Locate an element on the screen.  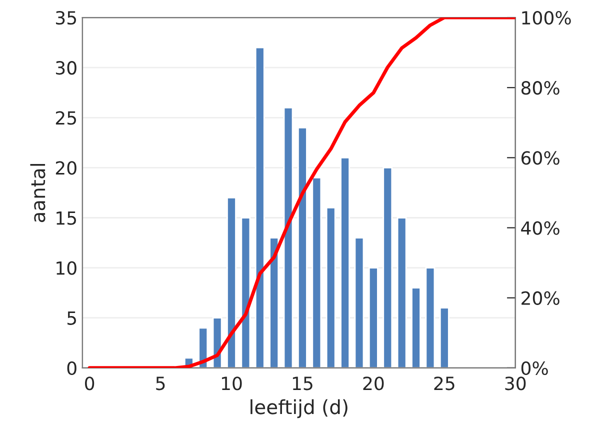
y2-tick-label: 100% is located at coordinates (546, 17).